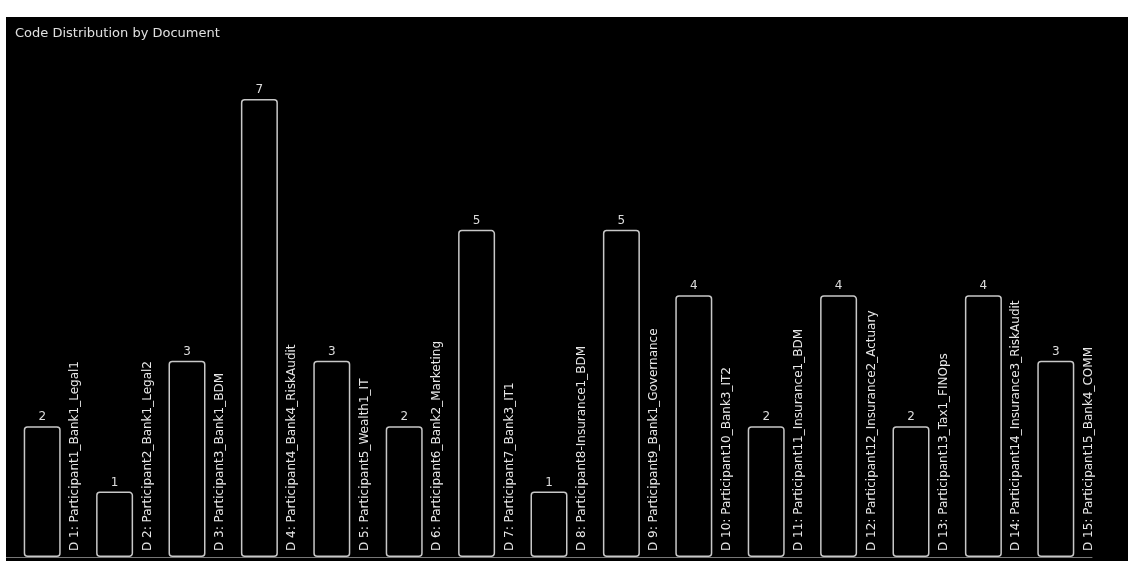 The height and width of the screenshot is (561, 1128). Describe the element at coordinates (219, 461) in the screenshot. I see `x-tick-label: D 3: Participant3_Bank1_BDM` at that location.